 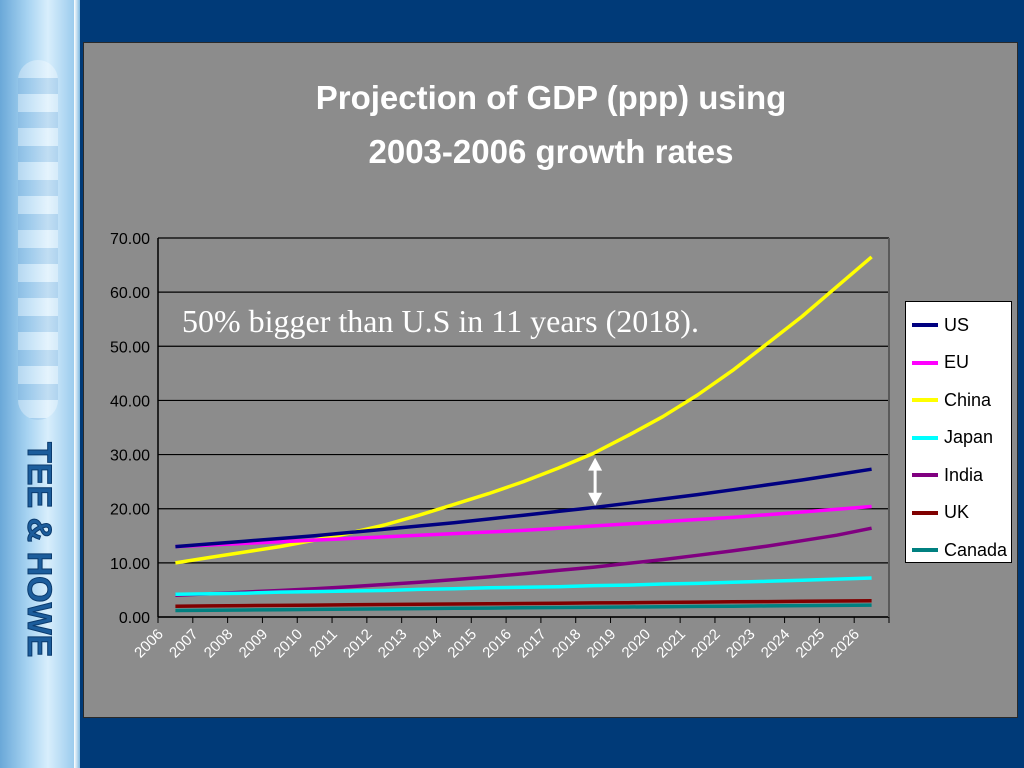 What do you see at coordinates (776, 644) in the screenshot?
I see `x-tick-label: 2024` at bounding box center [776, 644].